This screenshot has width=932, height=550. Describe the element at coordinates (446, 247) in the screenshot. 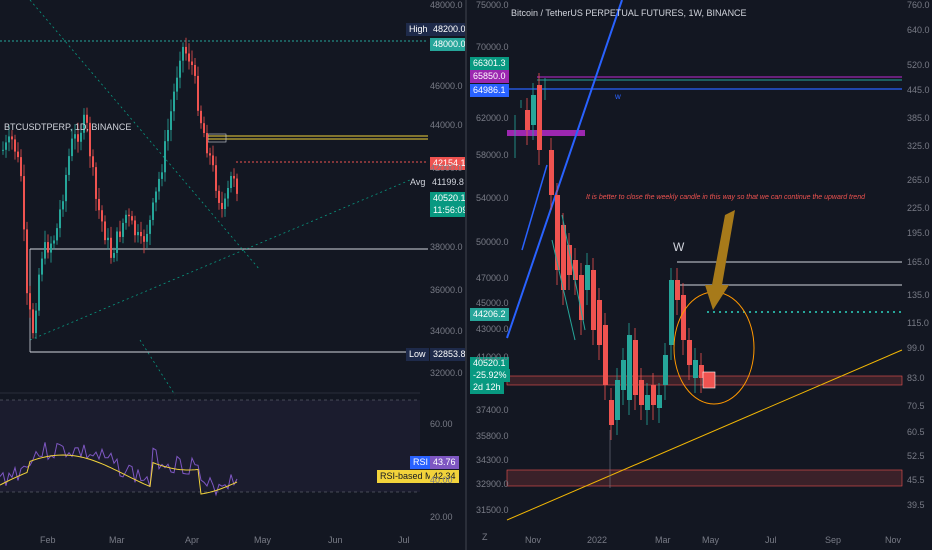

I see `left-price-axis-label: 38000.0` at that location.